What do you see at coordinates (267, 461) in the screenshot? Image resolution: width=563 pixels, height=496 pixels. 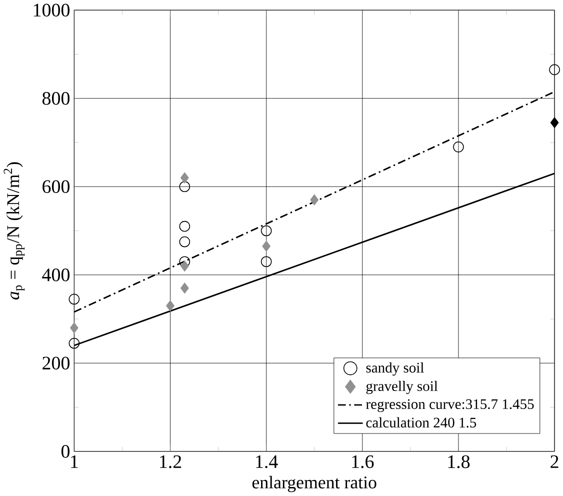 I see `x-tick-label: 1.4` at bounding box center [267, 461].